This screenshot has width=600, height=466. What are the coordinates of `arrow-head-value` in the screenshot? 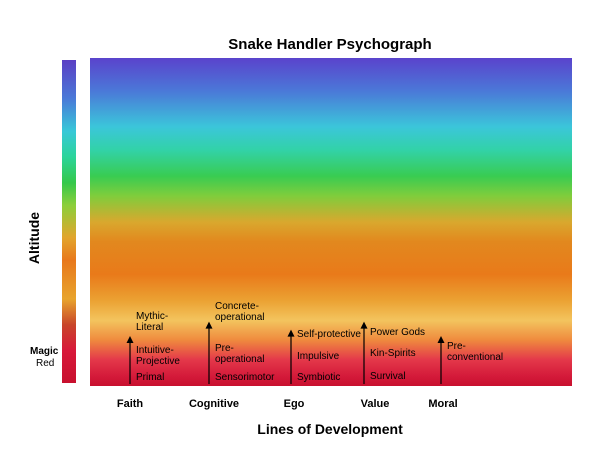 It's located at (364, 325).